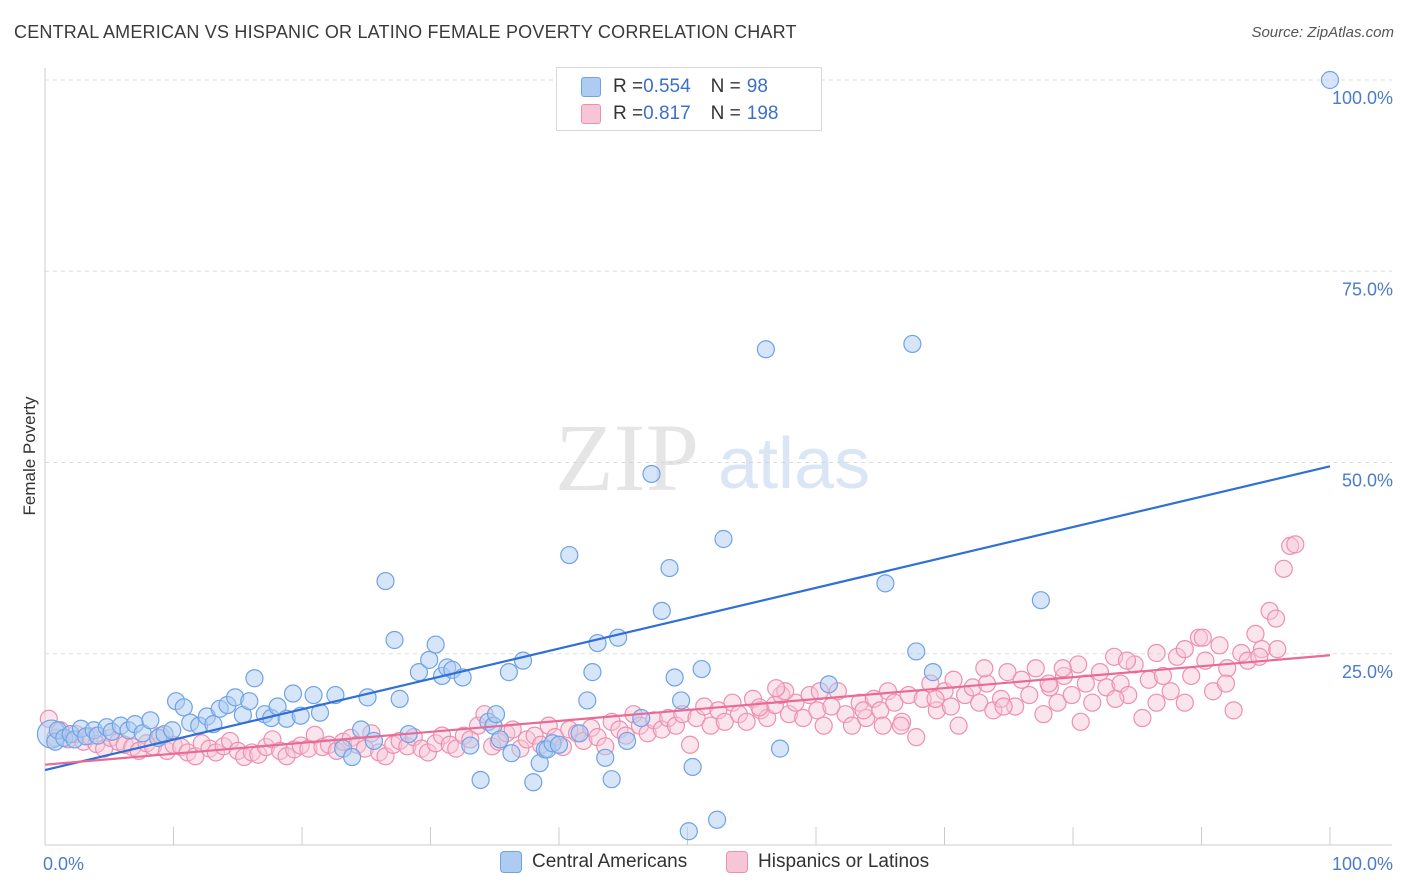 This screenshot has height=892, width=1406. Describe the element at coordinates (1362, 385) in the screenshot. I see `y-tick-labels: 25.0% 50.0% 75.0% 100.0%` at that location.